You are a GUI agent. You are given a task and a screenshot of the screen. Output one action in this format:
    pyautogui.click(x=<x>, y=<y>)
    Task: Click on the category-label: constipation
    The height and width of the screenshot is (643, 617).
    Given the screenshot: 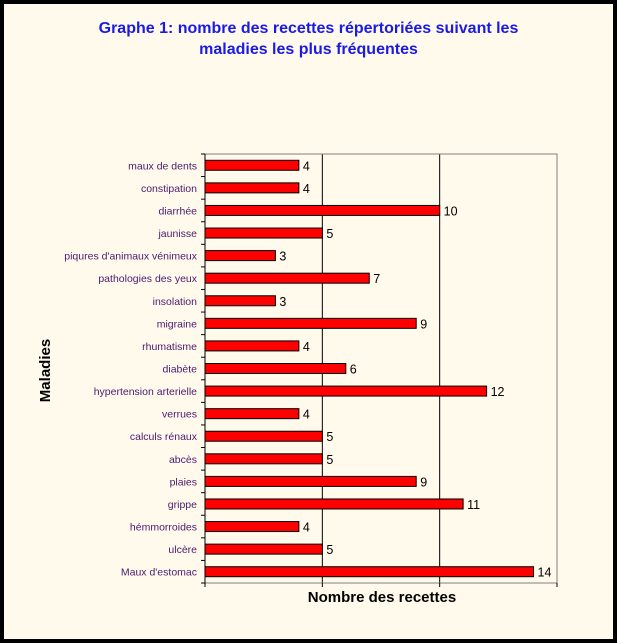 What is the action you would take?
    pyautogui.click(x=169, y=189)
    